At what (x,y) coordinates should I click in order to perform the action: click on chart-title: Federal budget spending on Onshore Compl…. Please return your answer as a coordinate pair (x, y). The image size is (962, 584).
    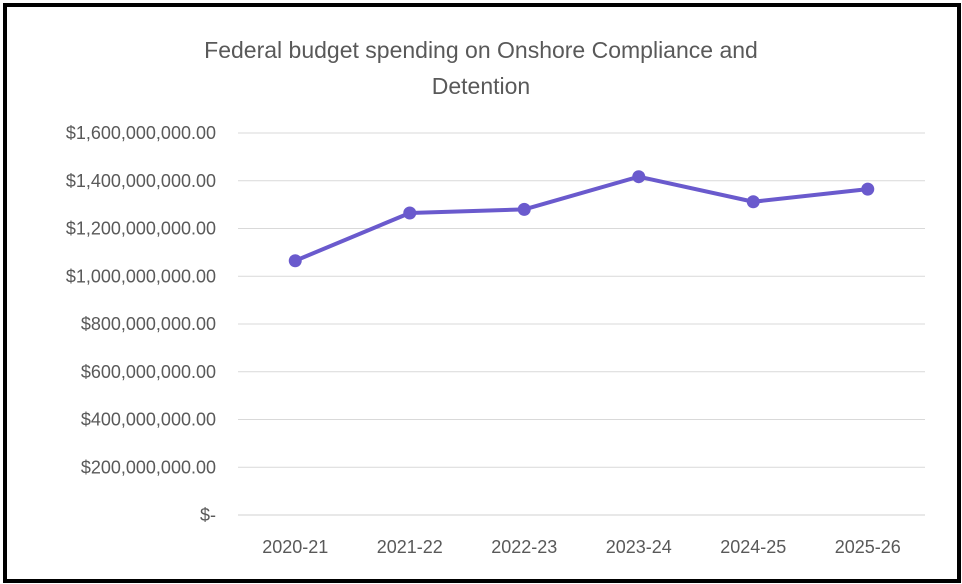
    Looking at the image, I should click on (481, 68).